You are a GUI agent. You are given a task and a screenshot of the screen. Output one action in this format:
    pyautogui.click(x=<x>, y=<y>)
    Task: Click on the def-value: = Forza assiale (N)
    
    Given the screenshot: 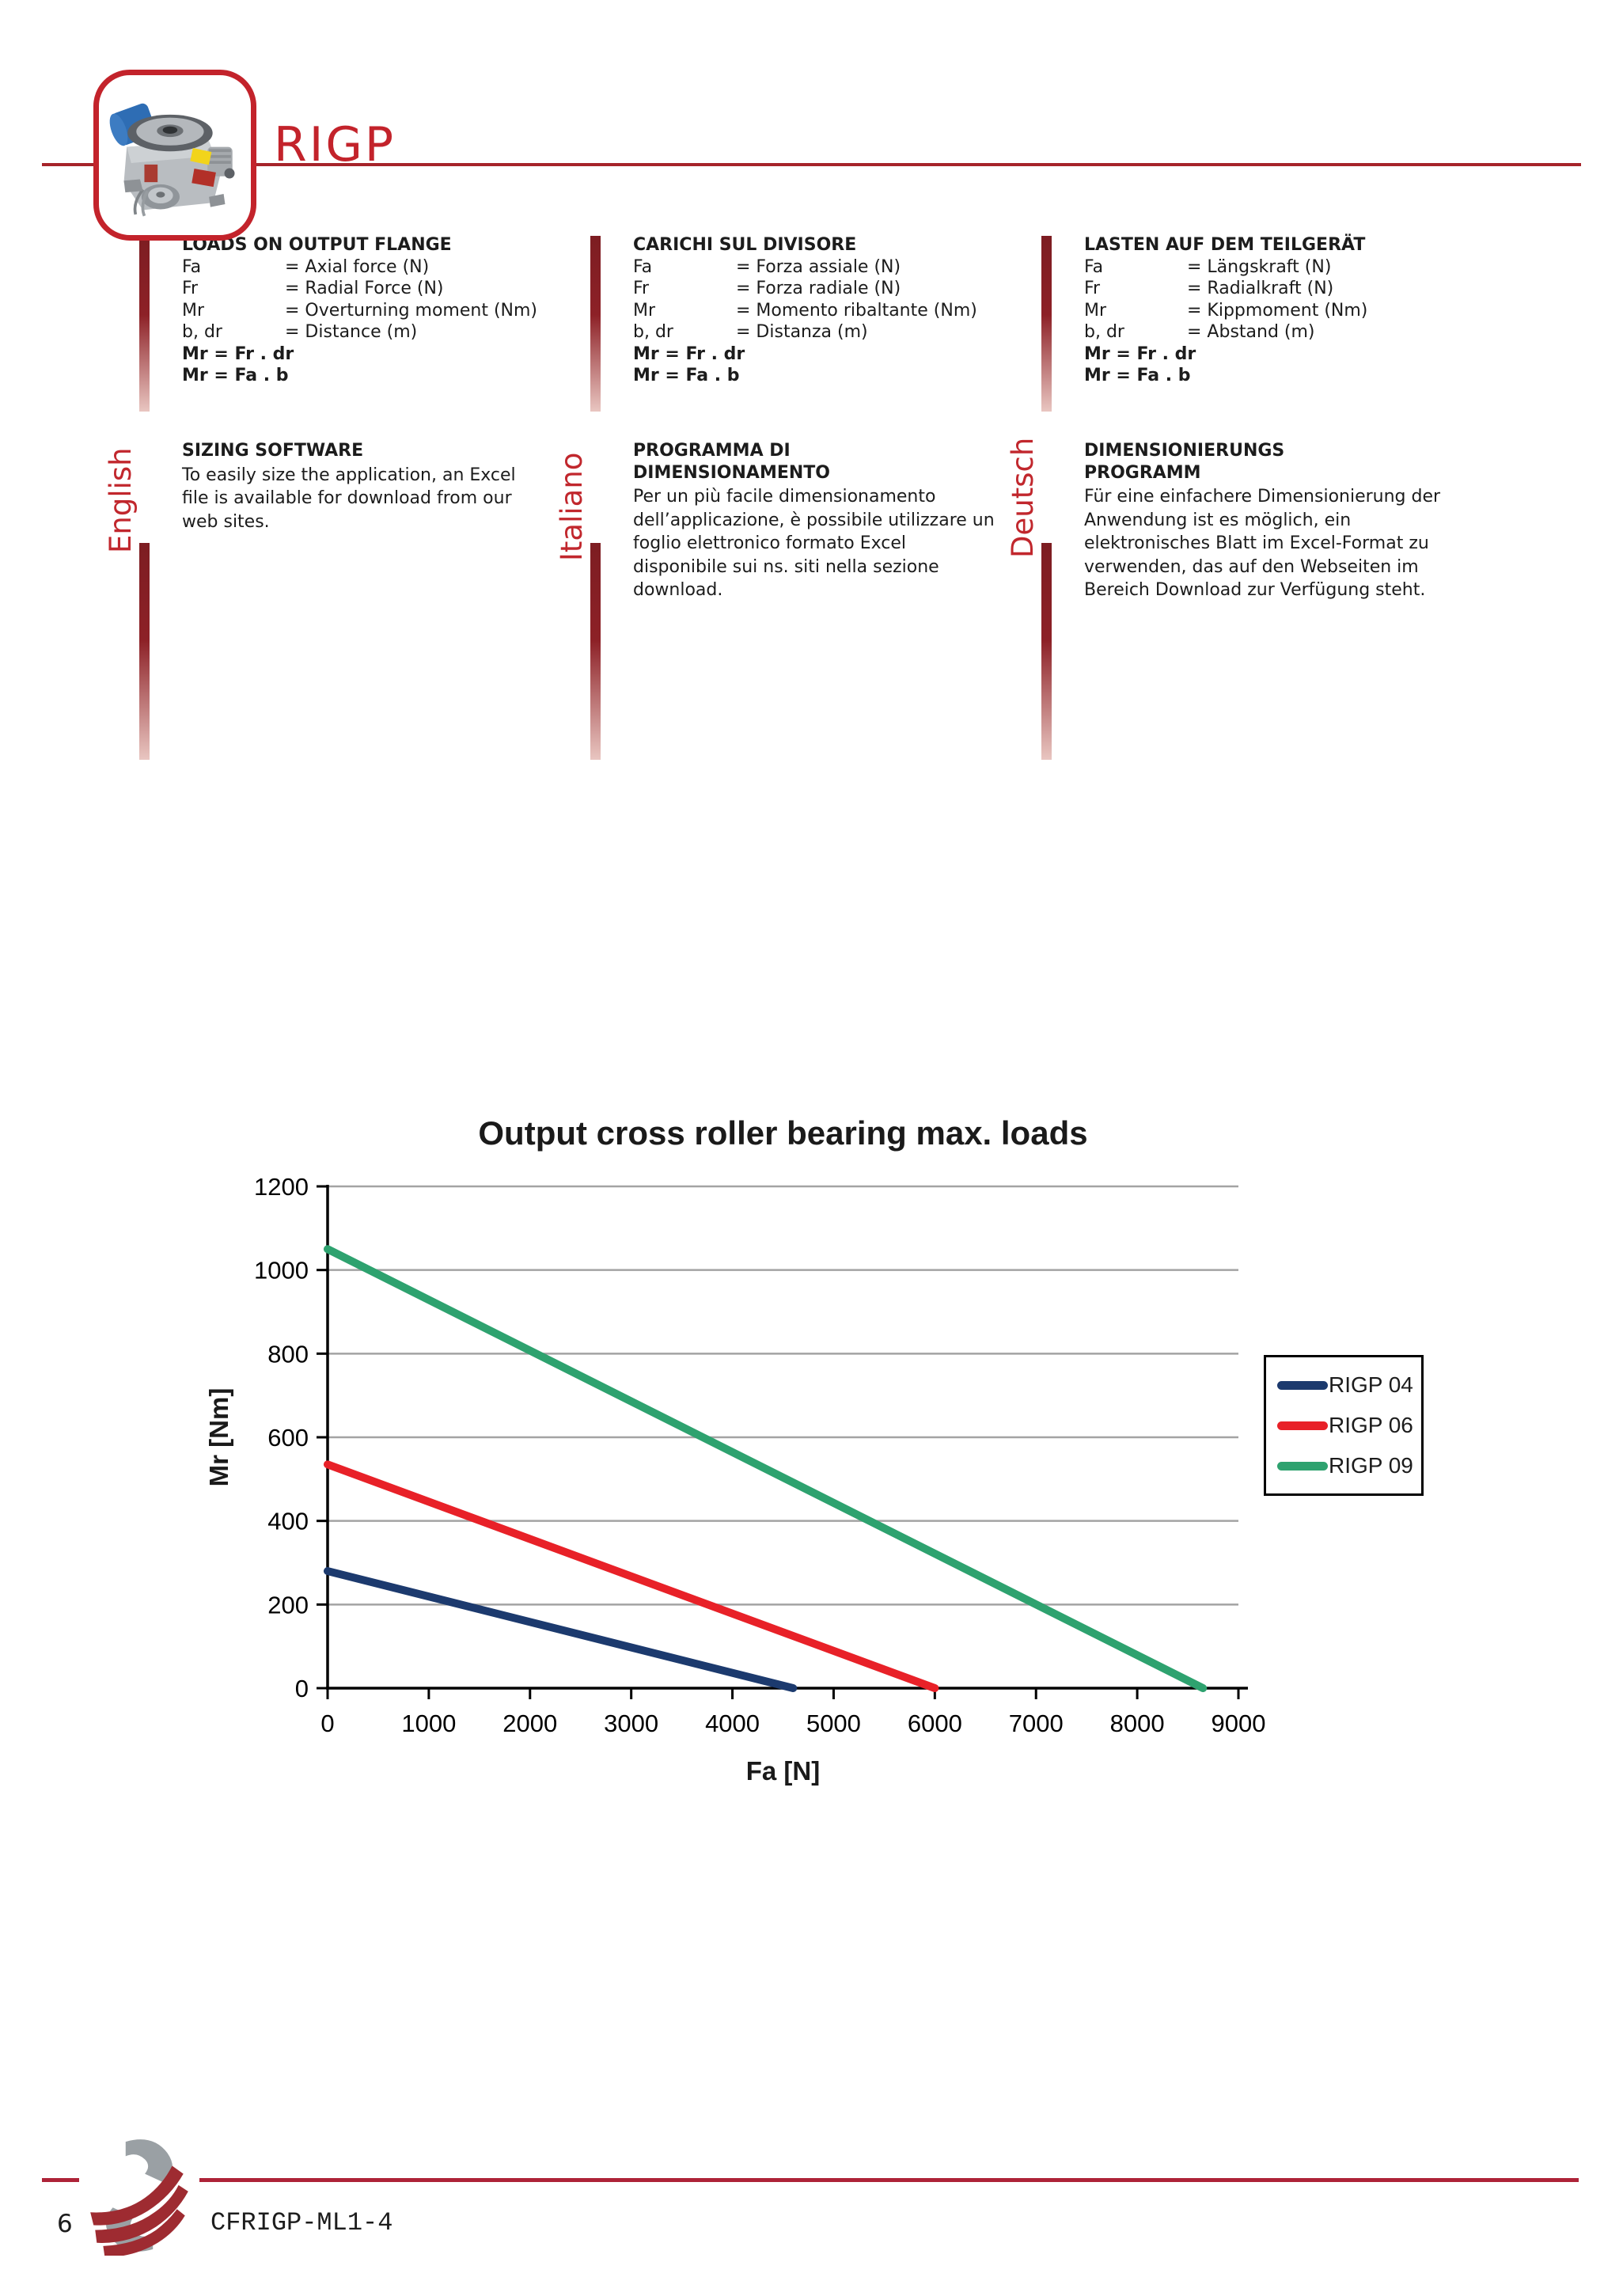 What is the action you would take?
    pyautogui.click(x=819, y=266)
    